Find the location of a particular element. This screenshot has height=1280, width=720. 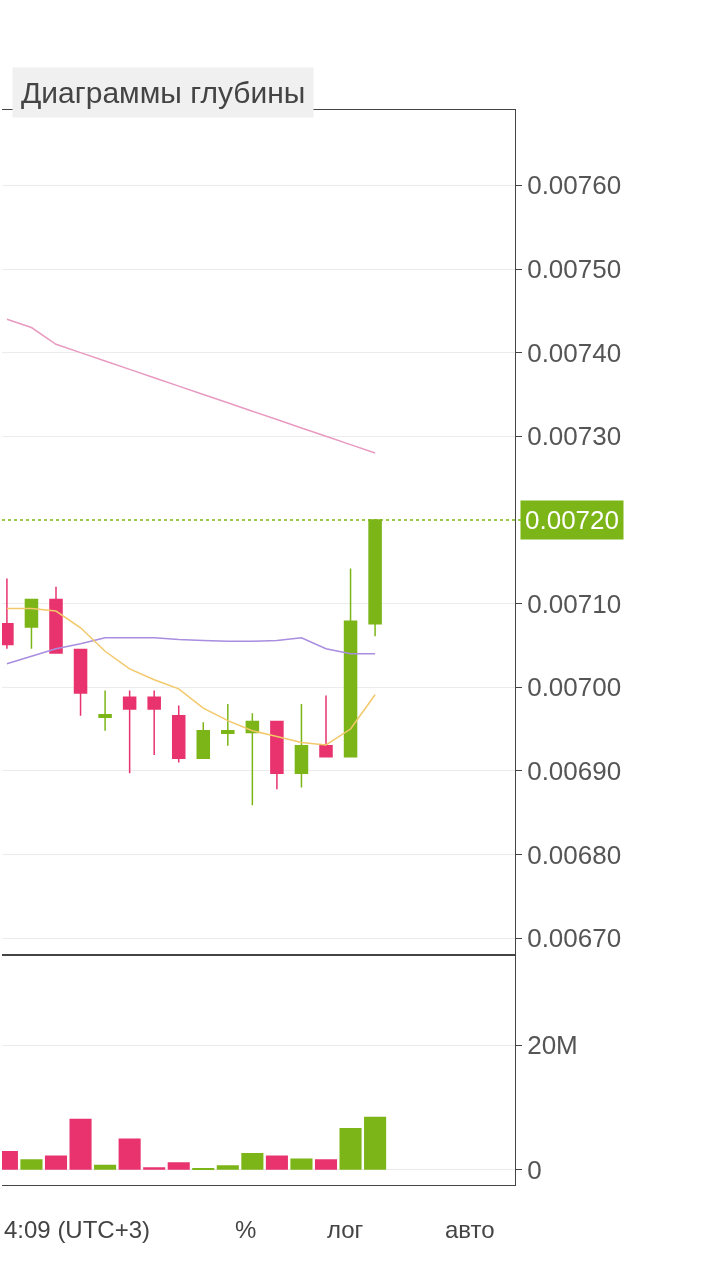

y-tick-label: 0.00690 is located at coordinates (574, 770).